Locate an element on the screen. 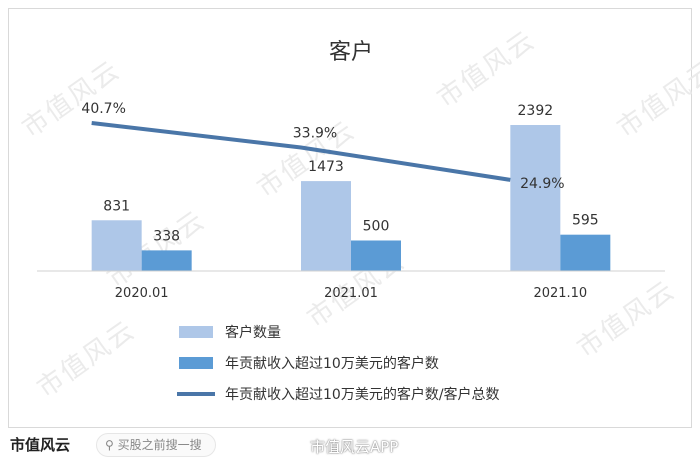 This screenshot has height=467, width=700. footer: 市值风云 ⚲ 买股之前搜一搜 市值风云APP is located at coordinates (350, 447).